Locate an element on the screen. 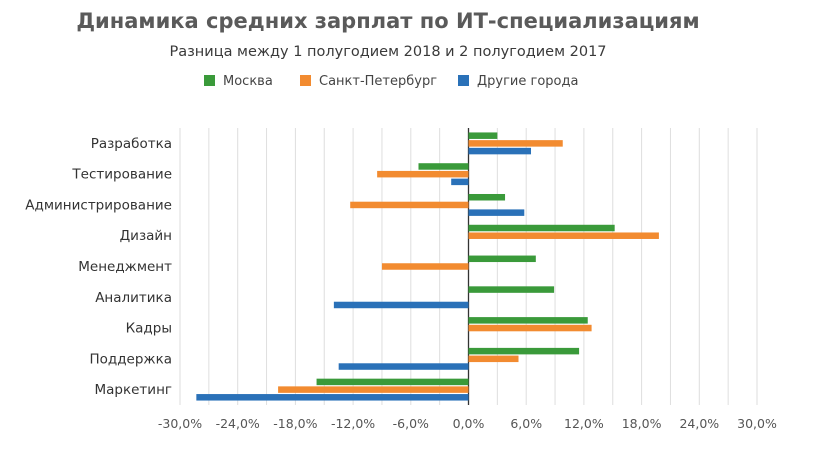 Image resolution: width=831 pixels, height=462 pixels. x-tick-label: 18,0% is located at coordinates (642, 423).